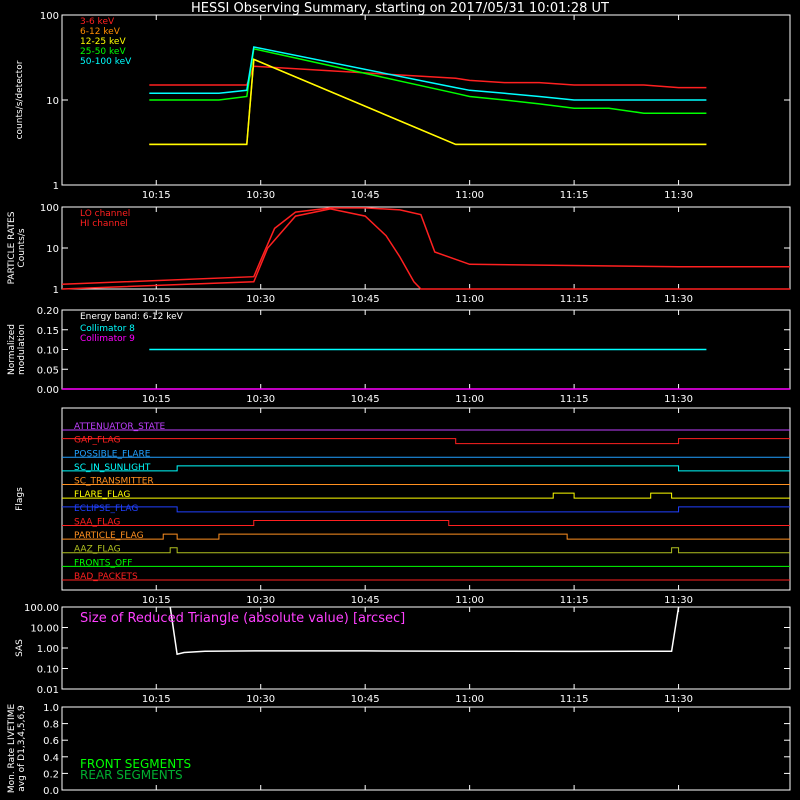 The image size is (800, 800). Describe the element at coordinates (44, 629) in the screenshot. I see `y-tick-label: 10.00` at that location.